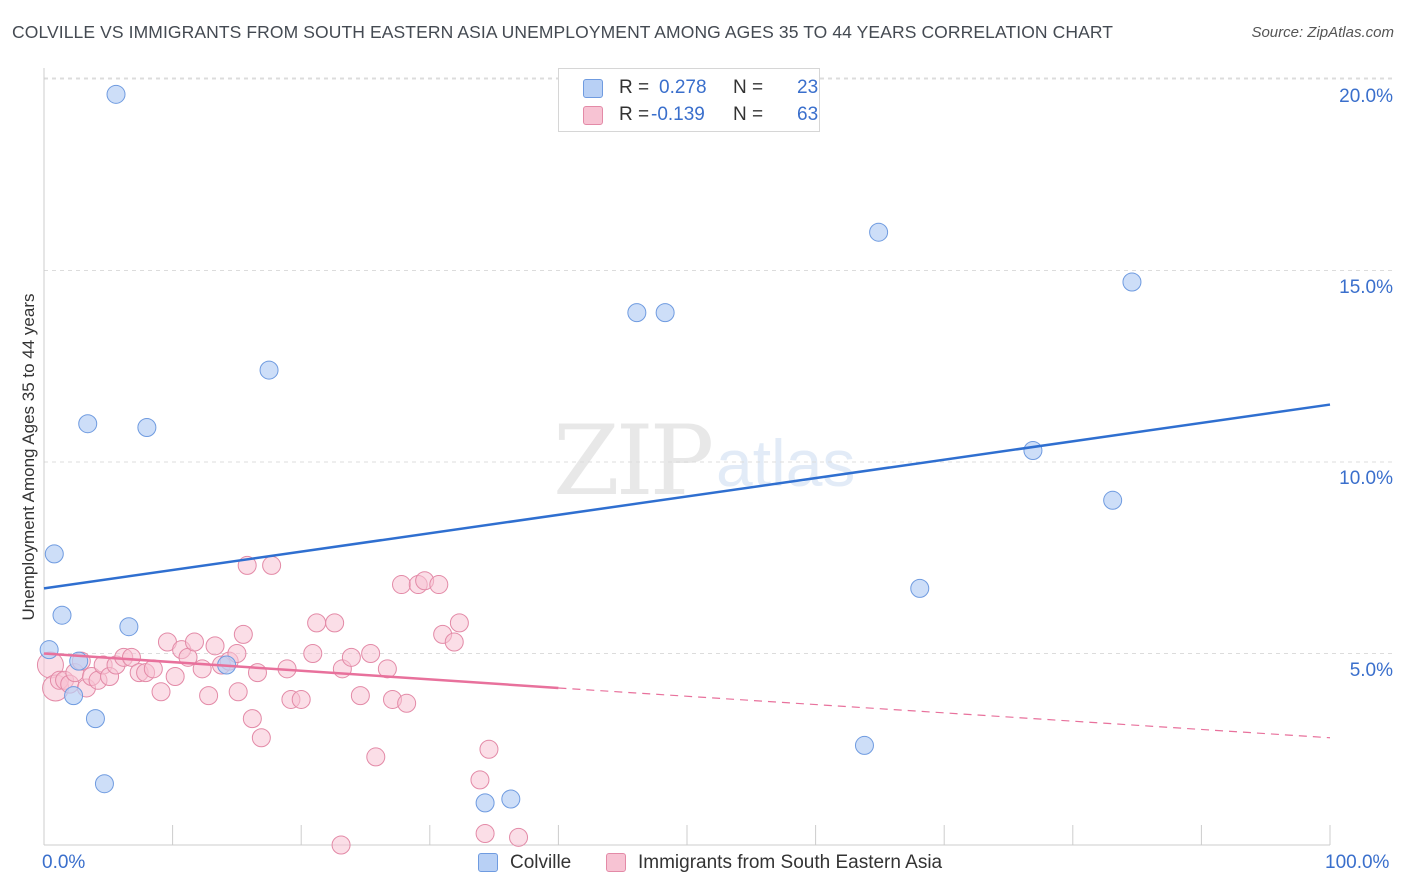 This screenshot has width=1406, height=892. I want to click on trendline-immigrants, so click(301, 671).